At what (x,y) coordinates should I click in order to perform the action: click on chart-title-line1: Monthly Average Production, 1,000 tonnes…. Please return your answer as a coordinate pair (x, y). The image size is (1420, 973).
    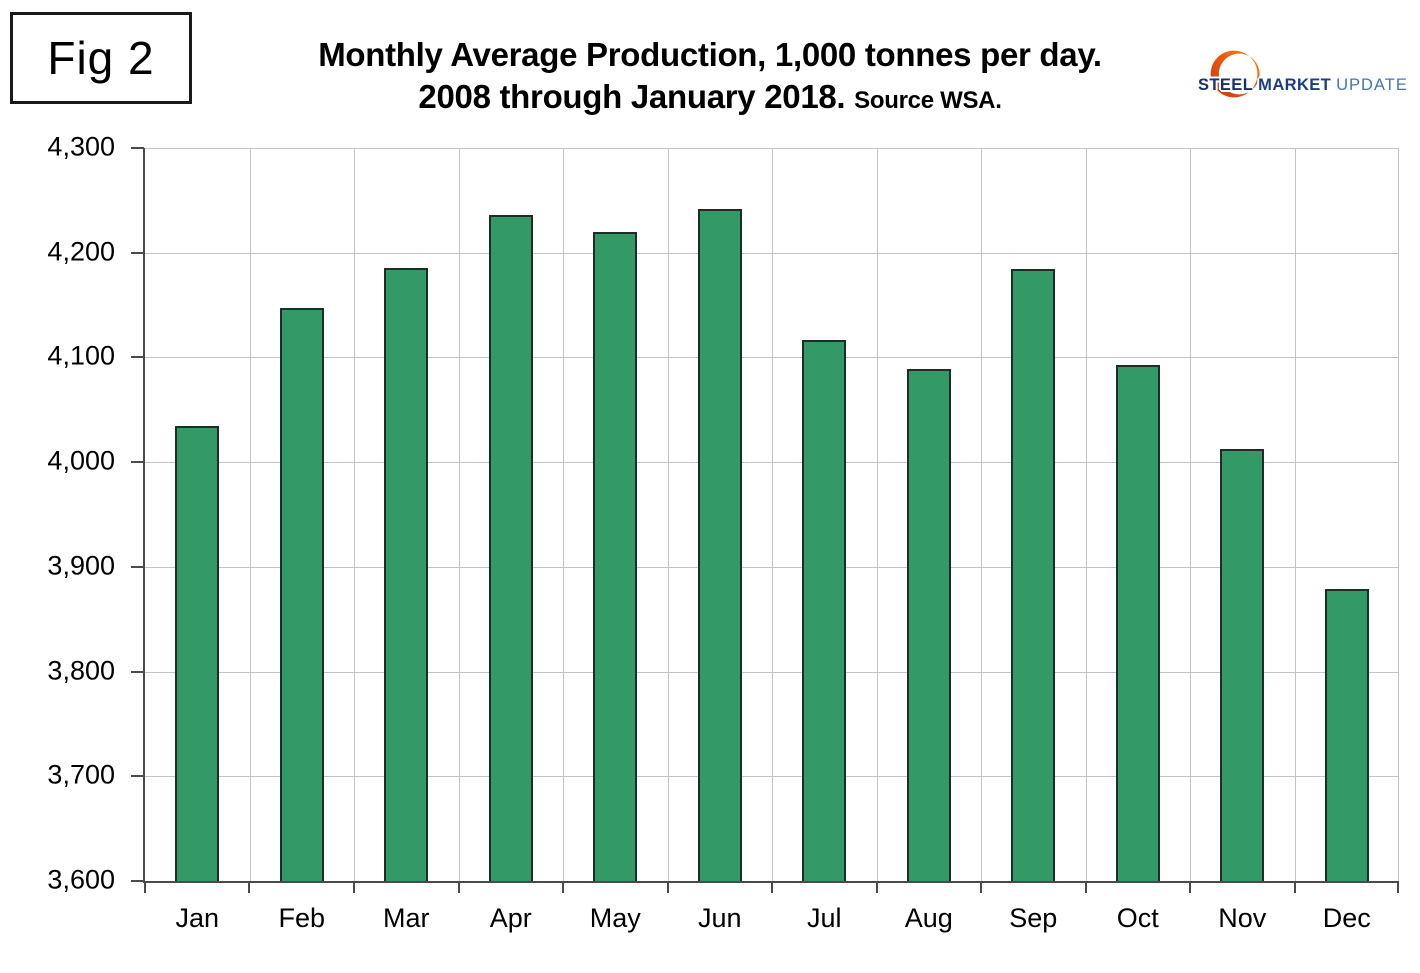
    Looking at the image, I should click on (710, 54).